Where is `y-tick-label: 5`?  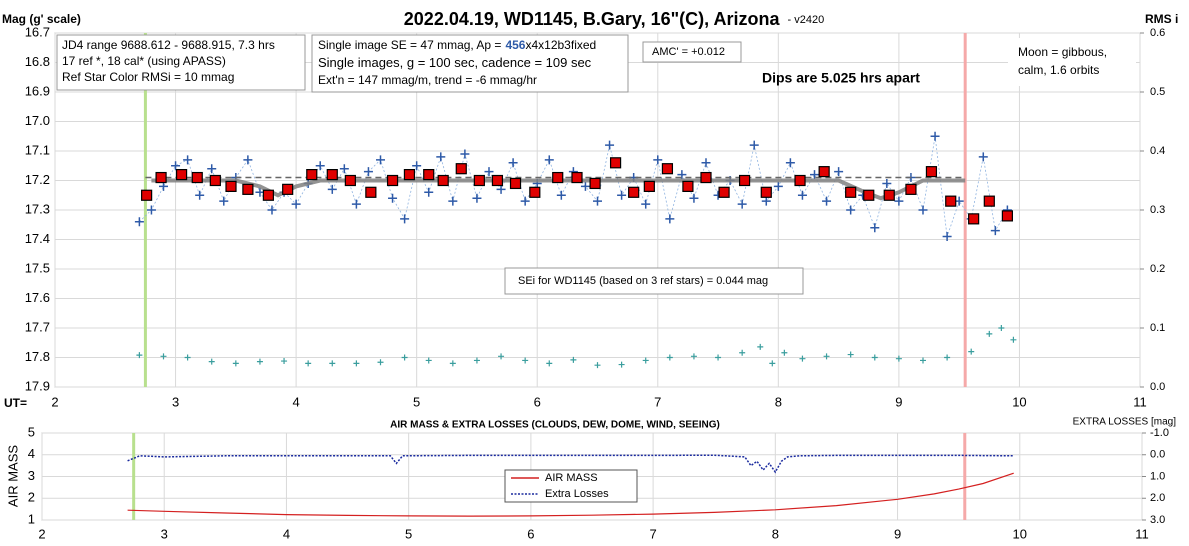
y-tick-label: 5 is located at coordinates (31, 431).